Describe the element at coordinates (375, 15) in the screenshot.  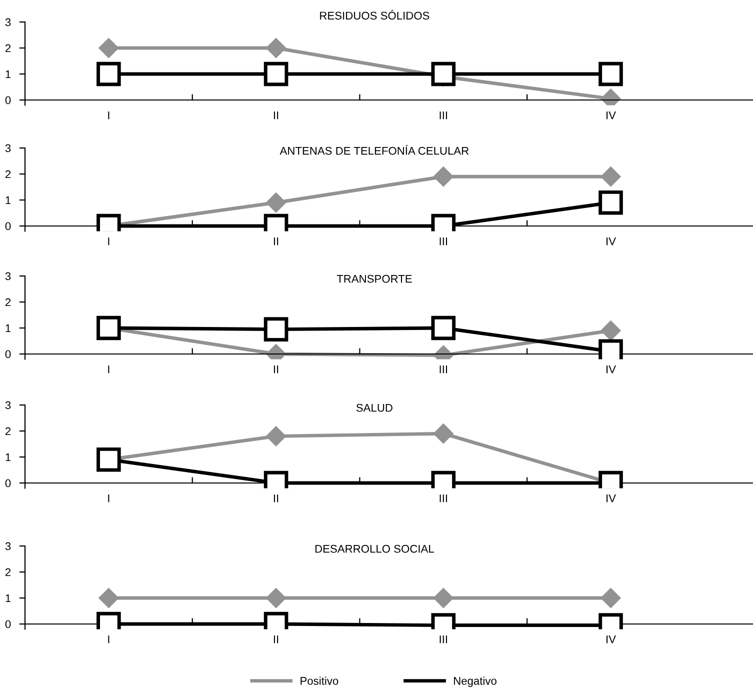
I see `chart-title: RESIDUOS SÓLIDOS` at that location.